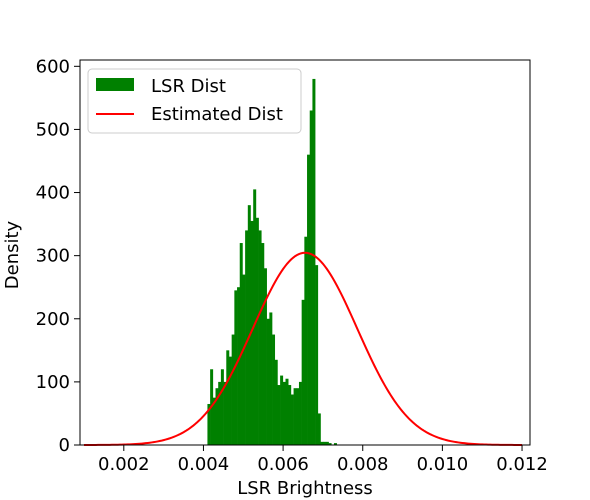 Image resolution: width=590 pixels, height=500 pixels. Describe the element at coordinates (443, 464) in the screenshot. I see `x-tick-label: 0.010` at that location.